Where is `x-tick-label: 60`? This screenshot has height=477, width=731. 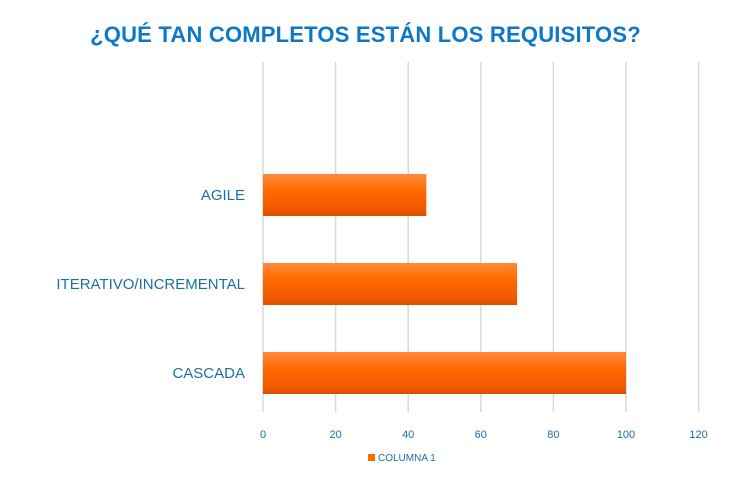
x-tick-label: 60 is located at coordinates (481, 435).